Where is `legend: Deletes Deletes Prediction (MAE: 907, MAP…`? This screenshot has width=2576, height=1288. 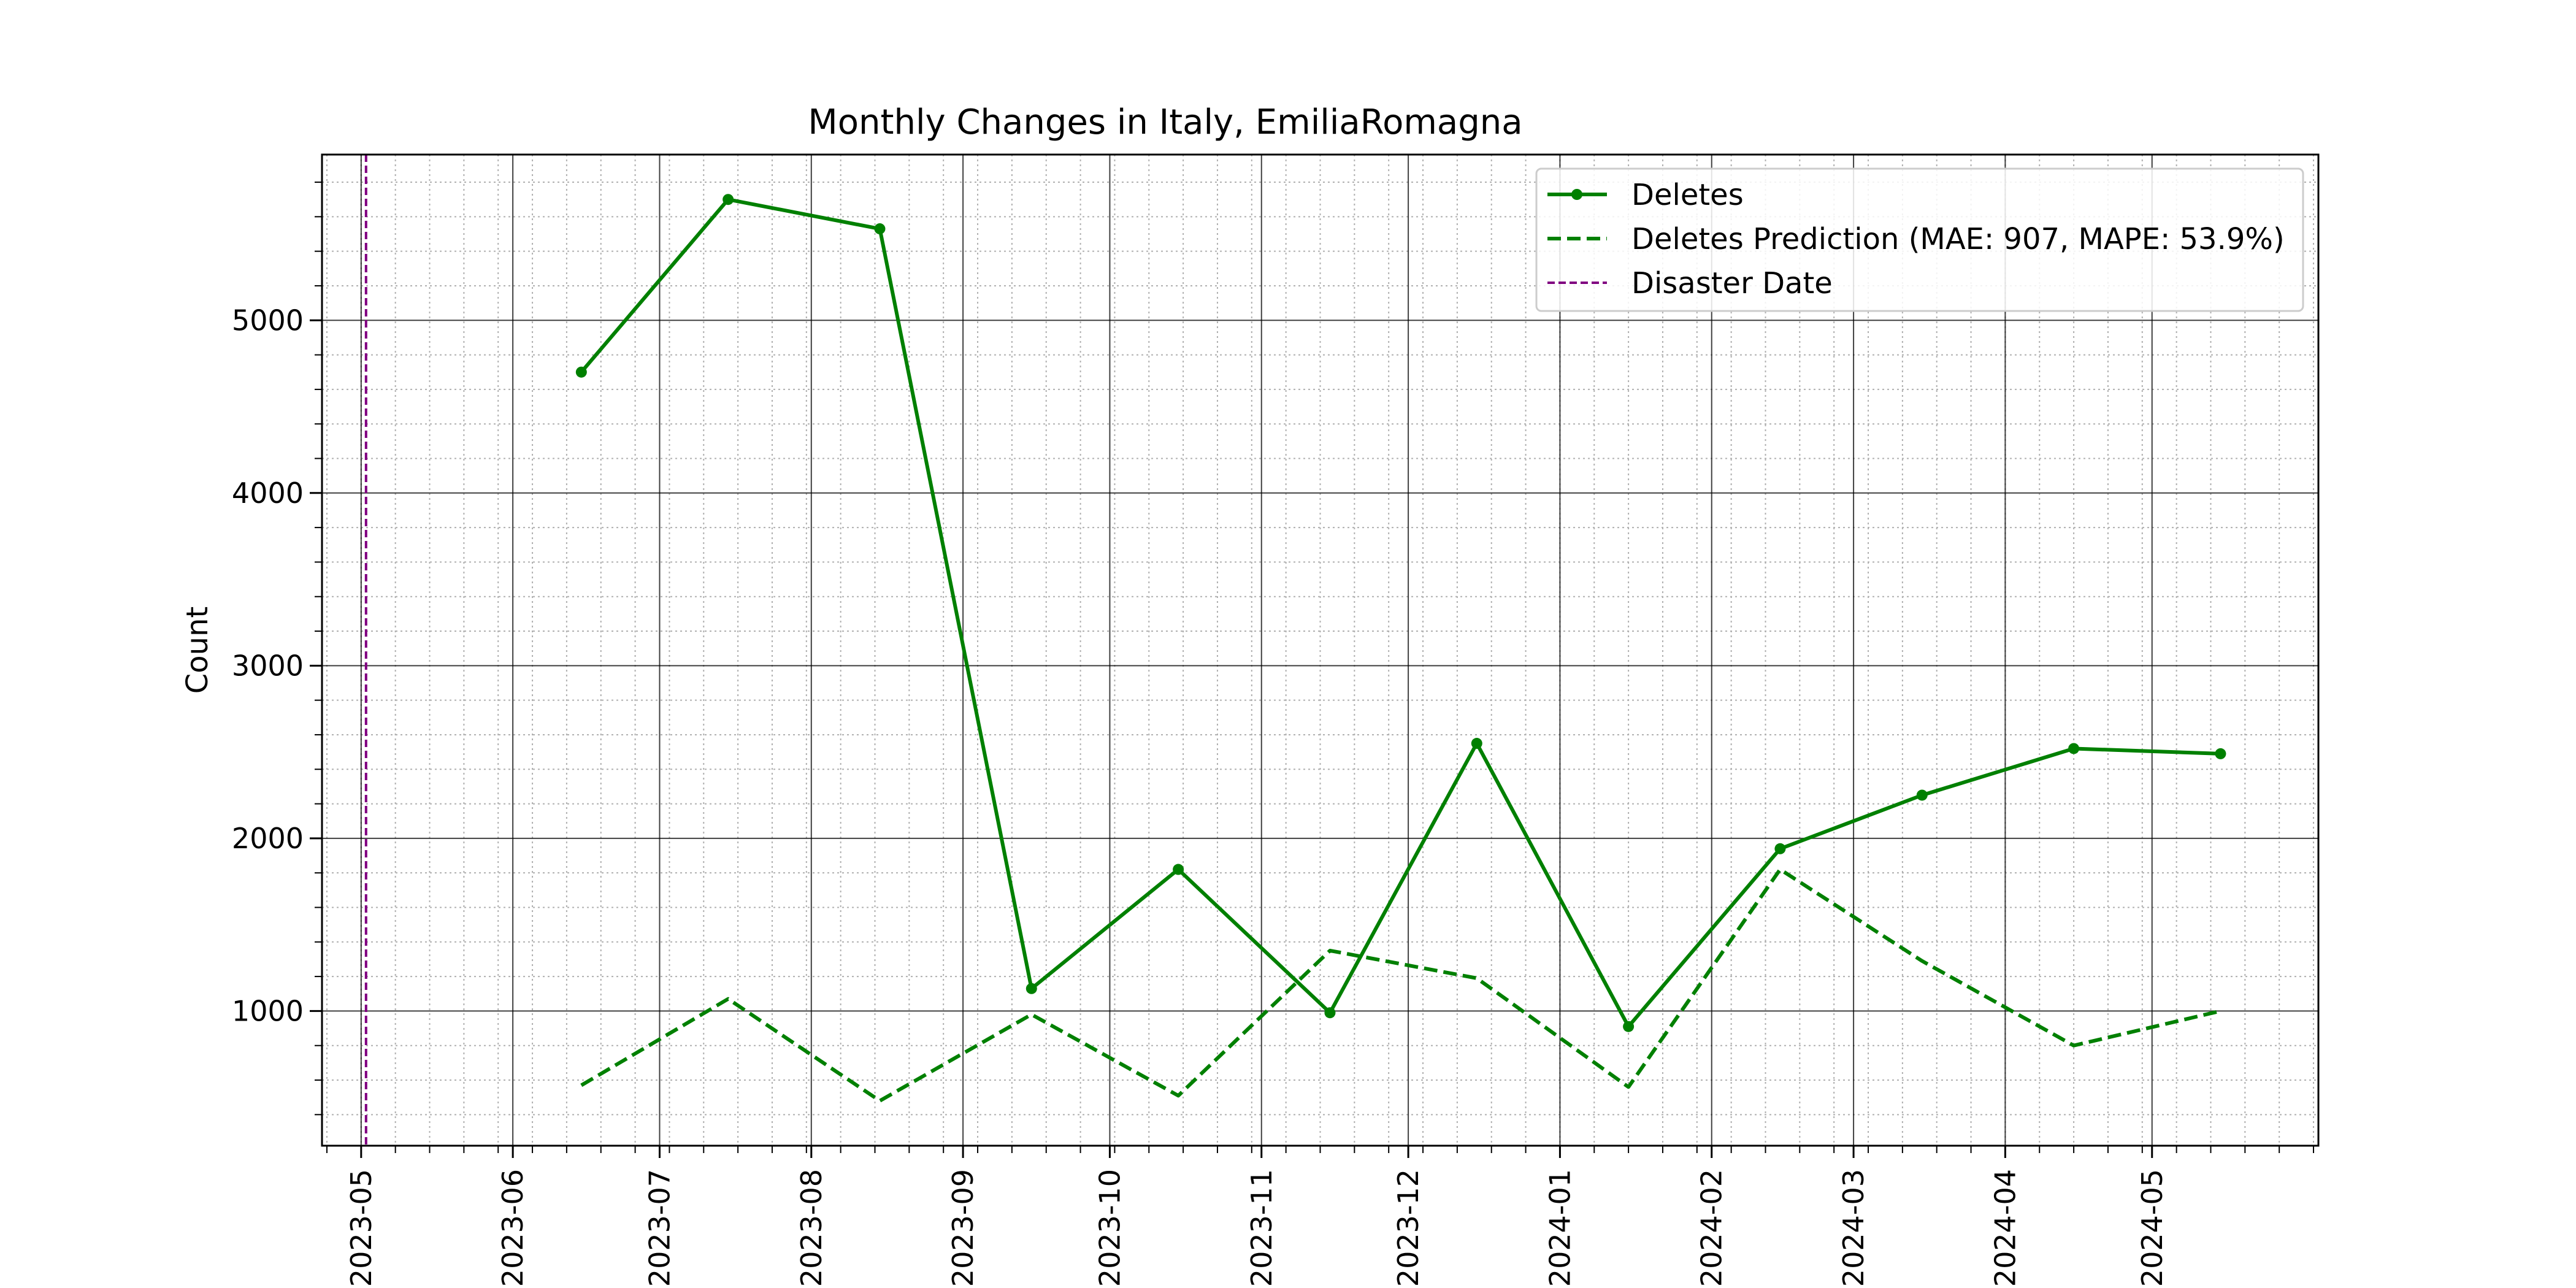 legend: Deletes Deletes Prediction (MAE: 907, MAP… is located at coordinates (1919, 239).